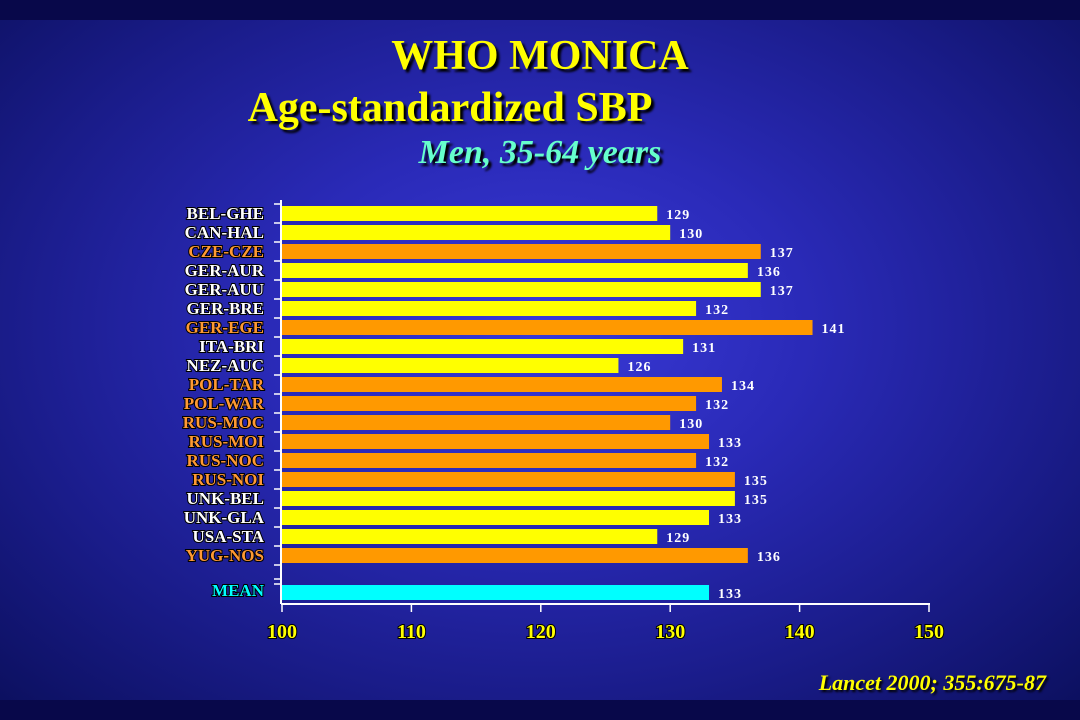 The image size is (1080, 720). I want to click on category-label: POL-WAR, so click(224, 403).